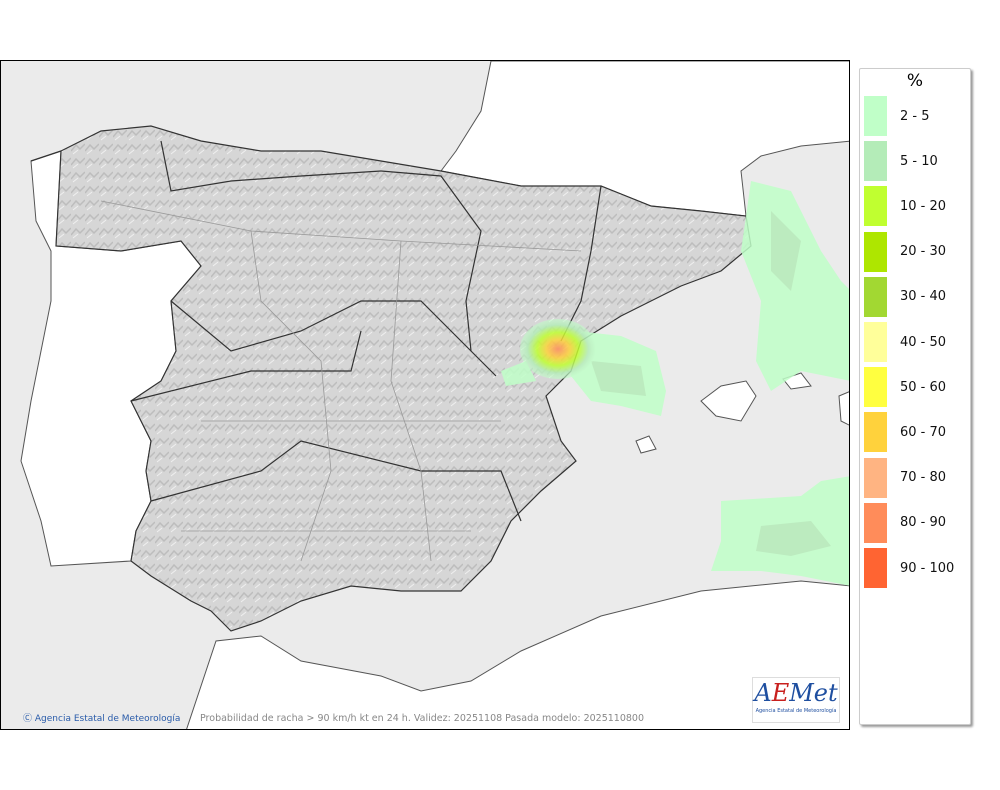 This screenshot has width=1000, height=790. Describe the element at coordinates (923, 297) in the screenshot. I see `legend-label: 30 - 40` at that location.